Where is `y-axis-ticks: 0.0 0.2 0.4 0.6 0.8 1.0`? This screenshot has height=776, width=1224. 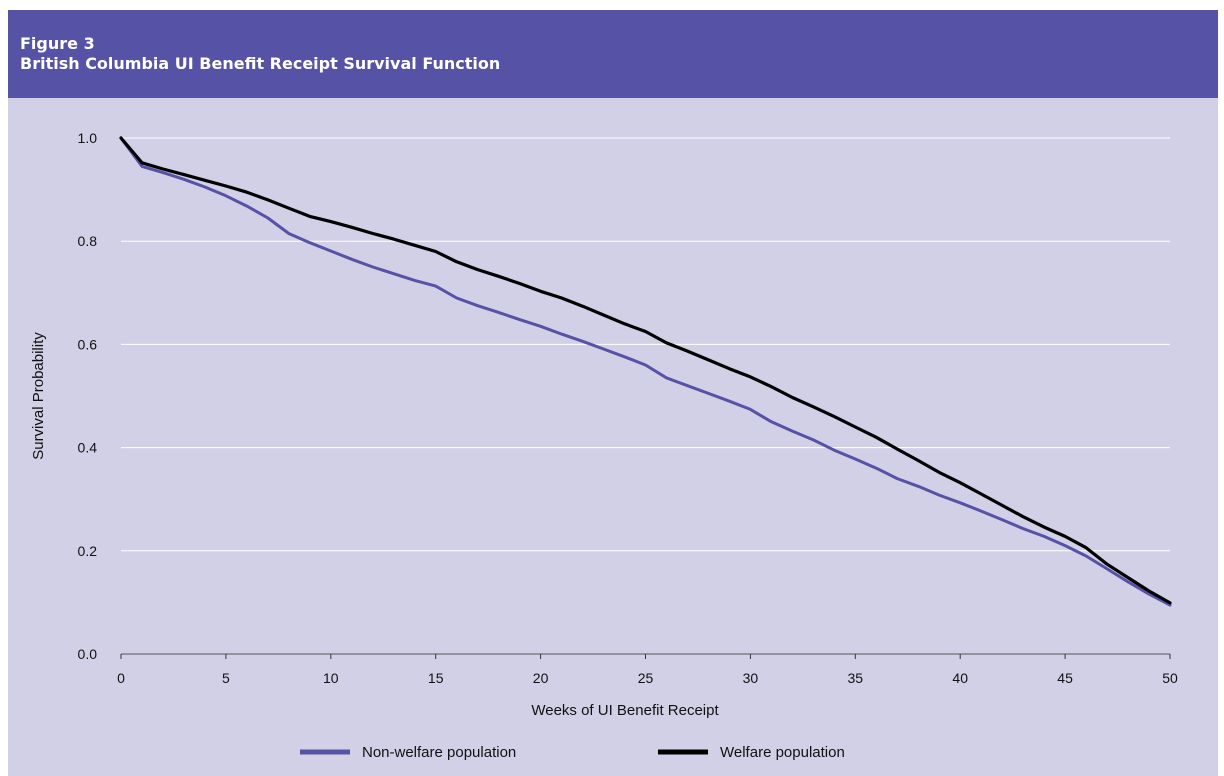
y-axis-ticks: 0.0 0.2 0.4 0.6 0.8 1.0 is located at coordinates (88, 396).